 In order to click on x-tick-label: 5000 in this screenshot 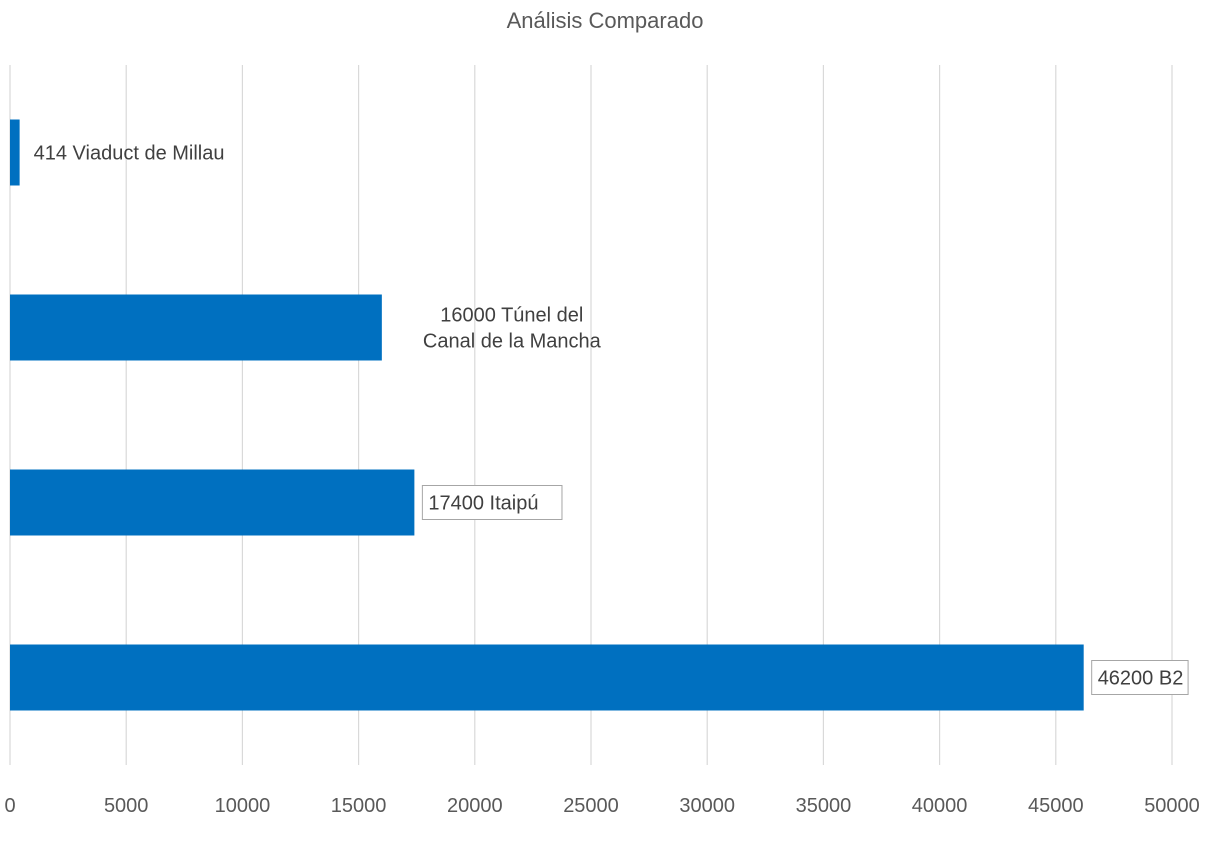, I will do `click(126, 806)`.